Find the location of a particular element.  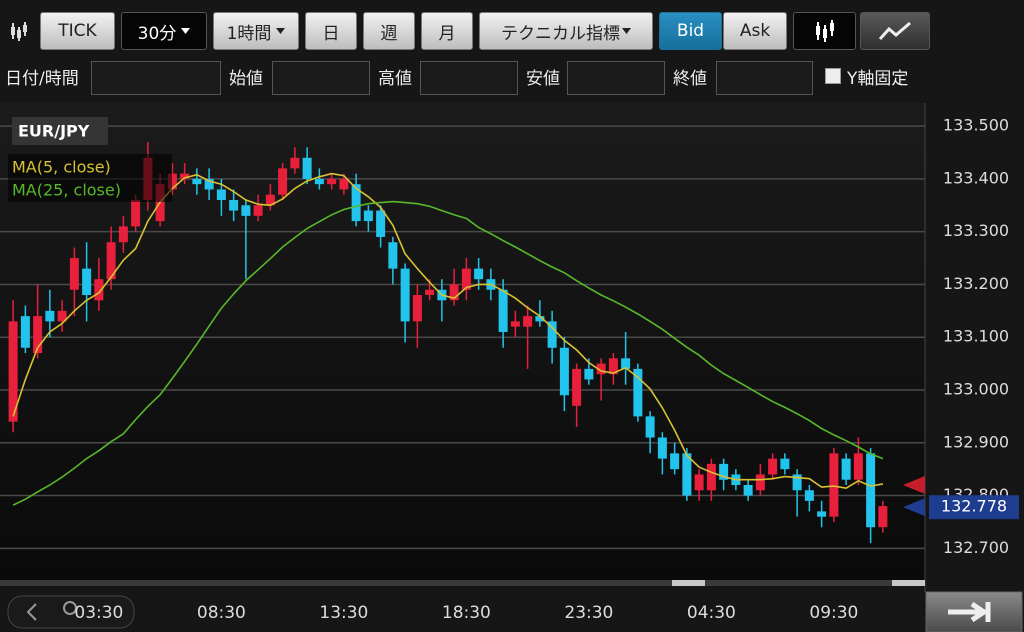

field-label: 安値 is located at coordinates (543, 79).